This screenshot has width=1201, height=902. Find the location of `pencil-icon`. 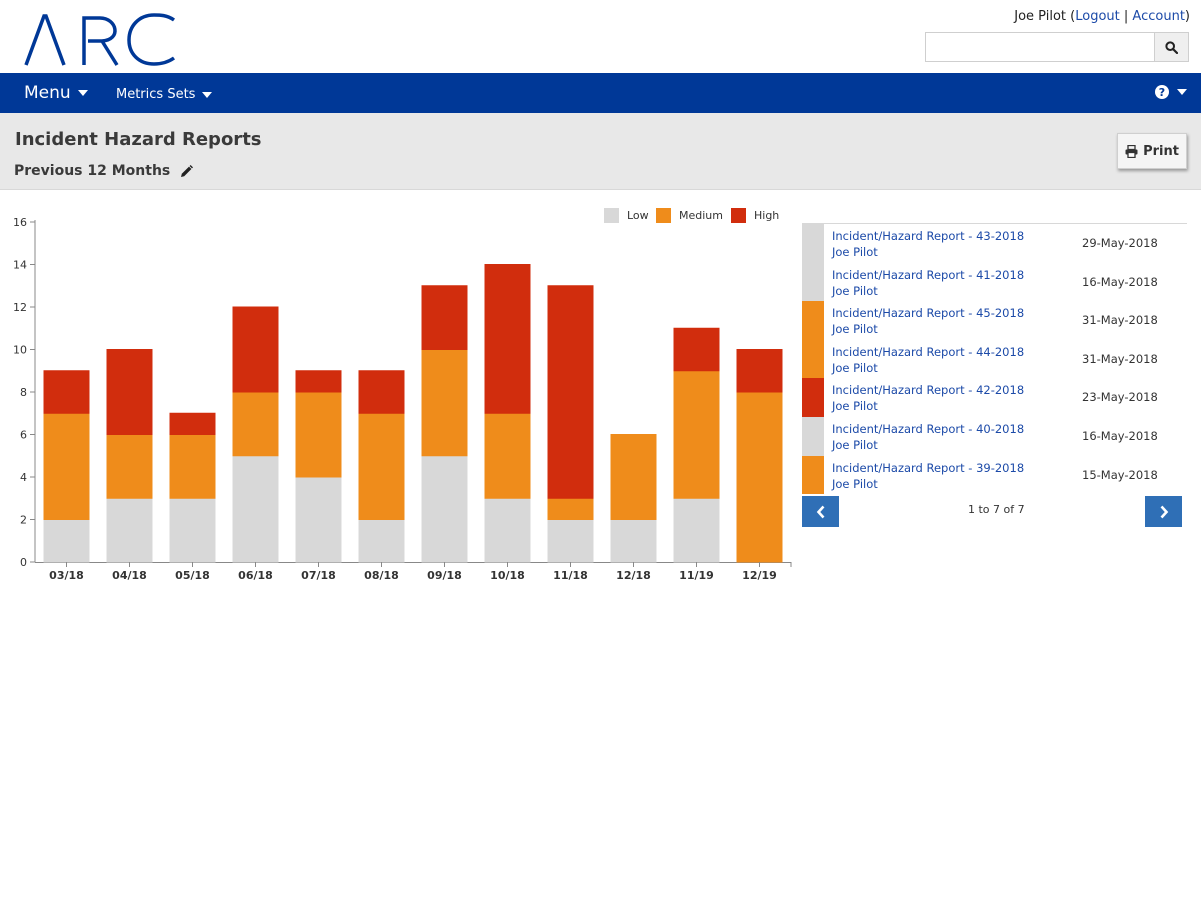

pencil-icon is located at coordinates (187, 171).